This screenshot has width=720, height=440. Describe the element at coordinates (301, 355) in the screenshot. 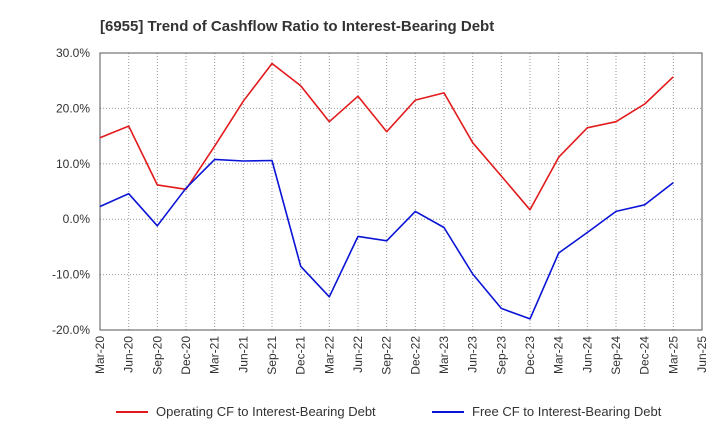

I see `x-tick-label: Dec-21` at that location.